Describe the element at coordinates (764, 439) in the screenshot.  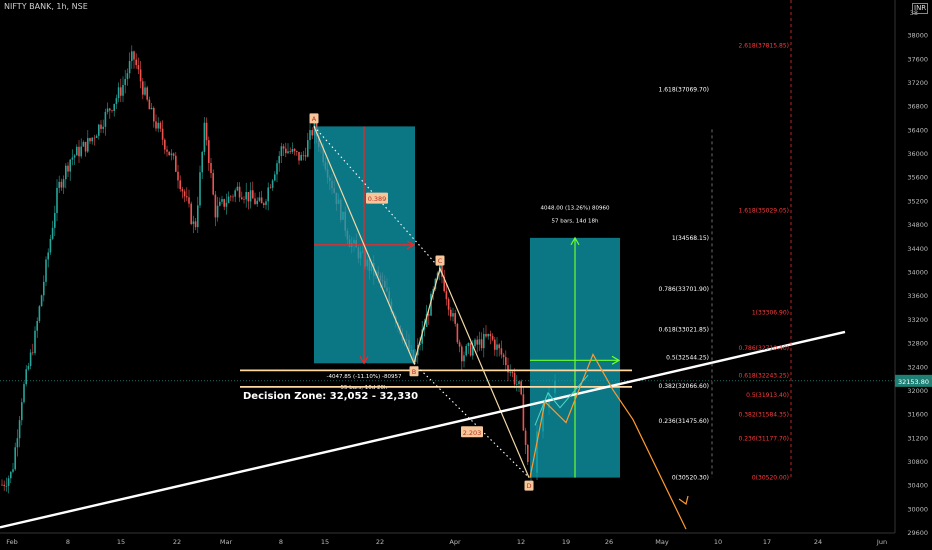
I see `fib-ext-label: 0.236(31177.70)` at that location.